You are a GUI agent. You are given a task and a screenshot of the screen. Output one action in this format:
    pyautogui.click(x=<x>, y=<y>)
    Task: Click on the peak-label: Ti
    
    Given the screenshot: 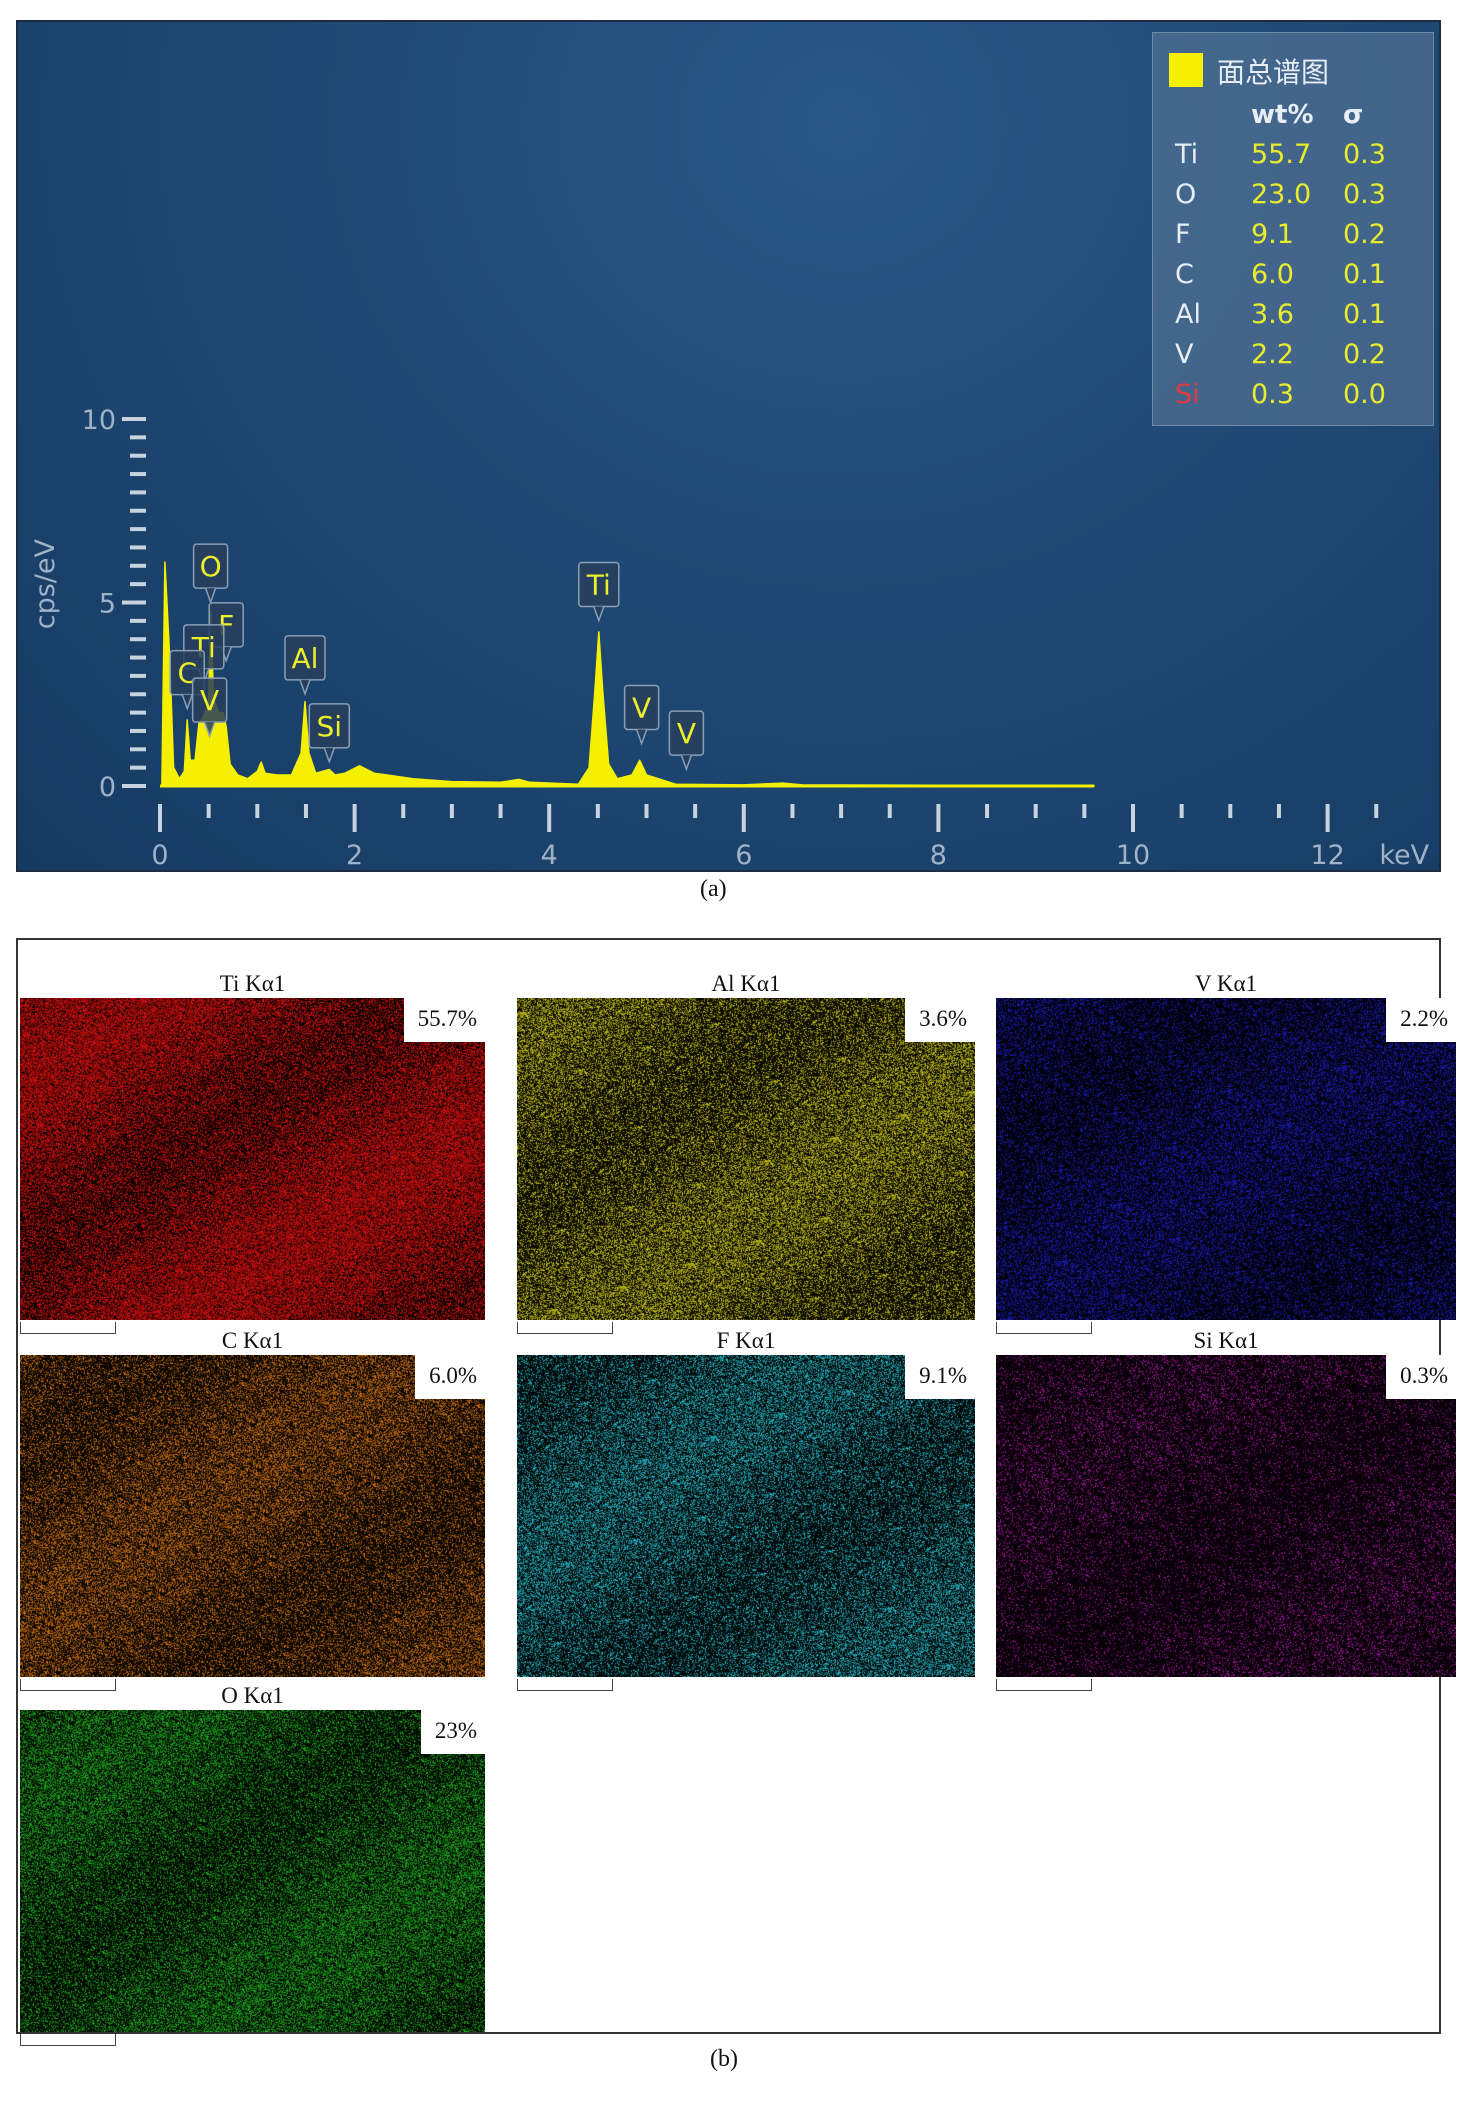 What is the action you would take?
    pyautogui.click(x=599, y=592)
    